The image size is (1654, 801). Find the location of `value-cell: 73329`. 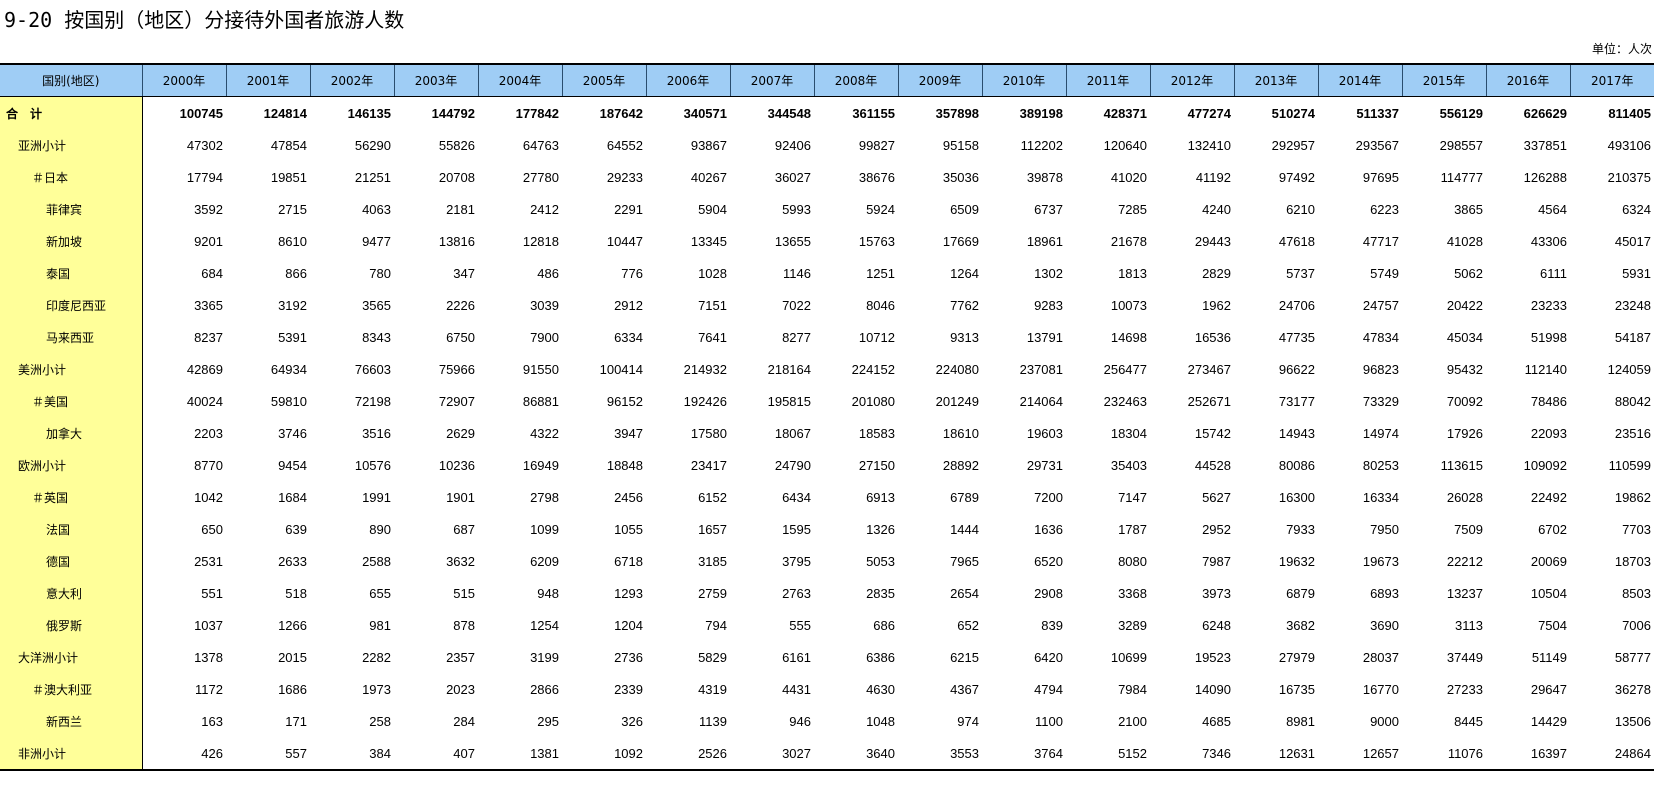

value-cell: 73329 is located at coordinates (1380, 401).